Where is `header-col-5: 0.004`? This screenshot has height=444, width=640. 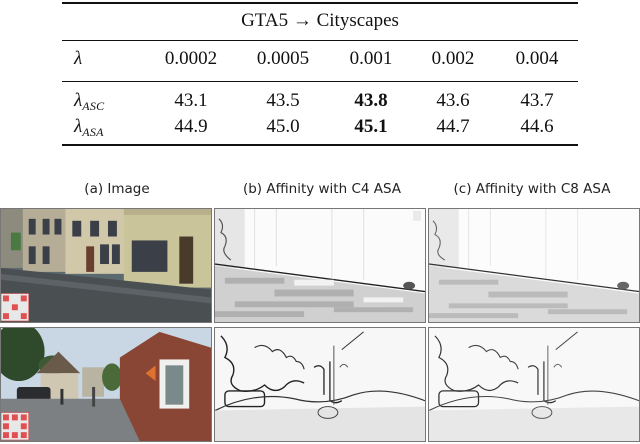
header-col-5: 0.004 is located at coordinates (537, 58).